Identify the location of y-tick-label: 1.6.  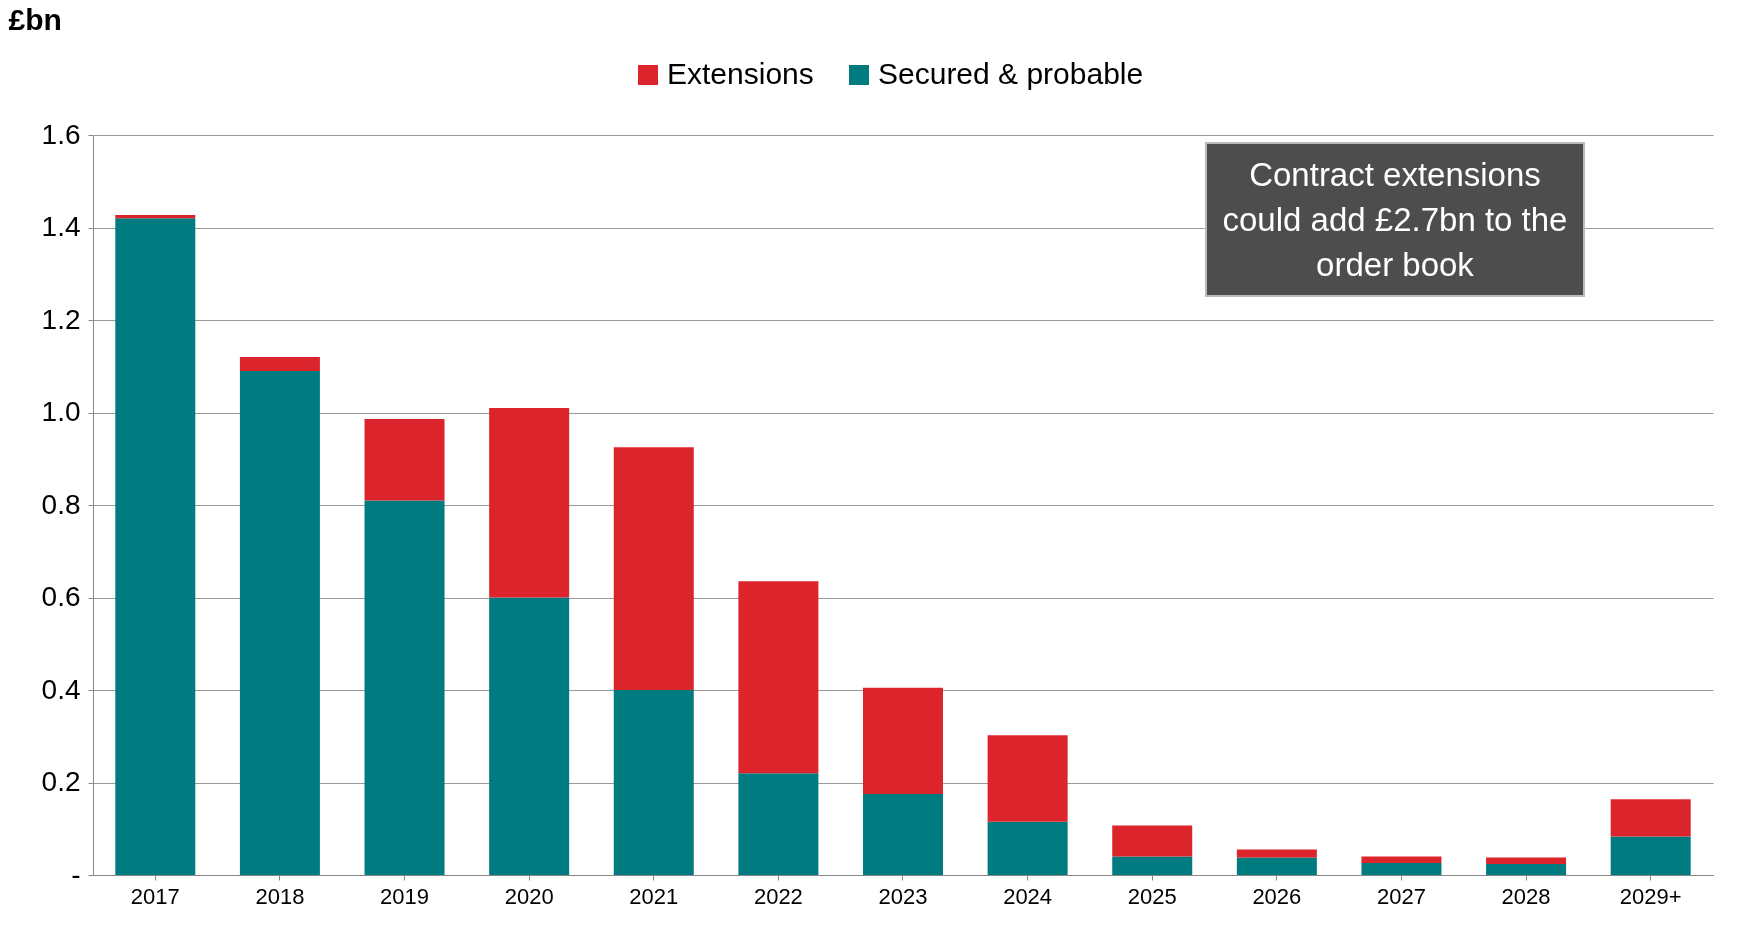
(61, 134).